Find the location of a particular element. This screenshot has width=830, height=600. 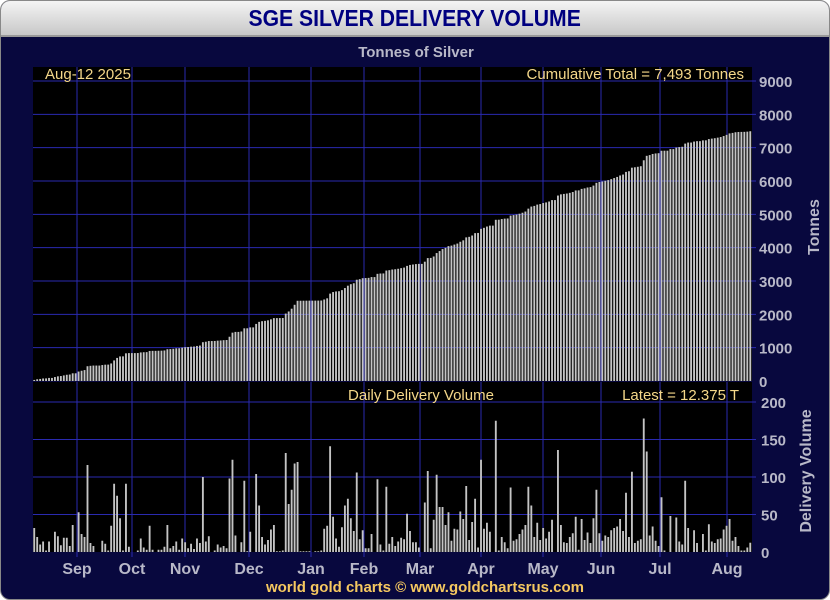

latest-label: Latest = 12.375 T is located at coordinates (680, 395).